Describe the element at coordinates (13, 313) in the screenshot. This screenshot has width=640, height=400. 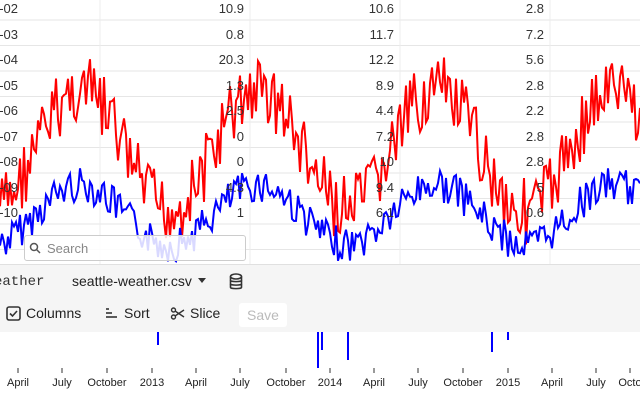
I see `checkbox-icon` at that location.